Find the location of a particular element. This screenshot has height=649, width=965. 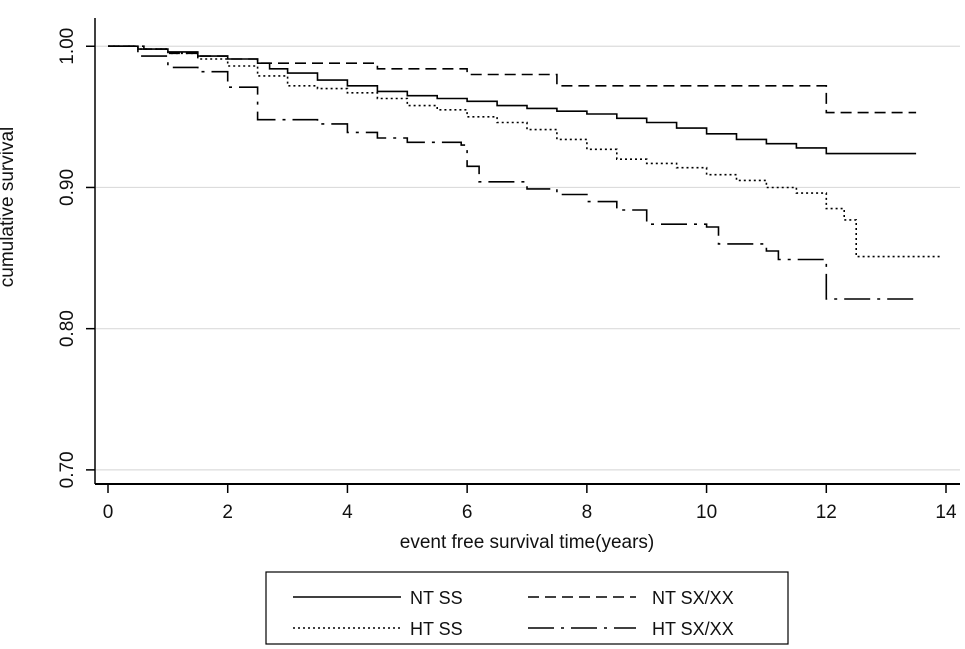

x-tick-label-2: 4 is located at coordinates (347, 512).